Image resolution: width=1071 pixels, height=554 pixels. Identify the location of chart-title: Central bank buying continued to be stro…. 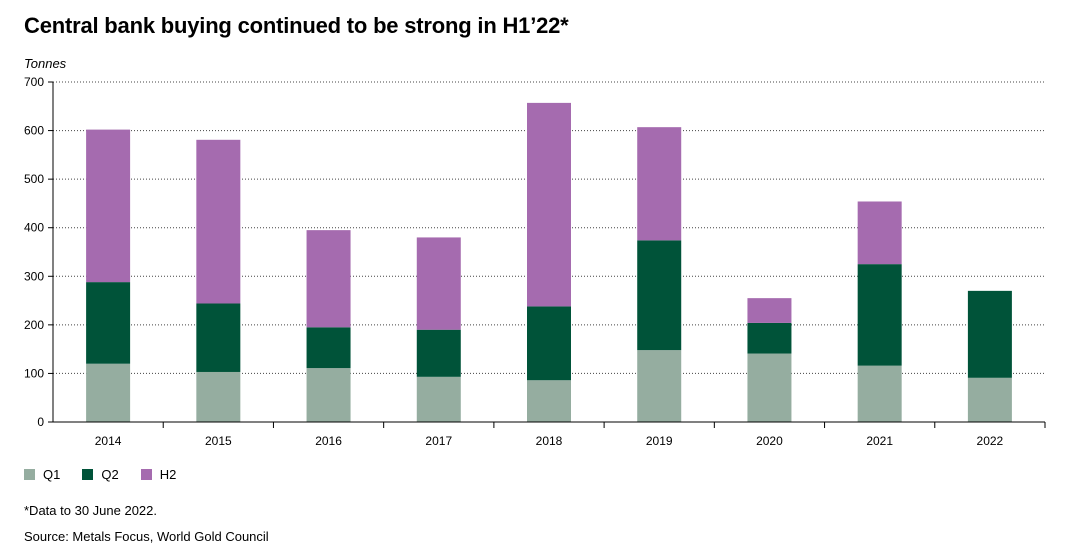
(296, 25).